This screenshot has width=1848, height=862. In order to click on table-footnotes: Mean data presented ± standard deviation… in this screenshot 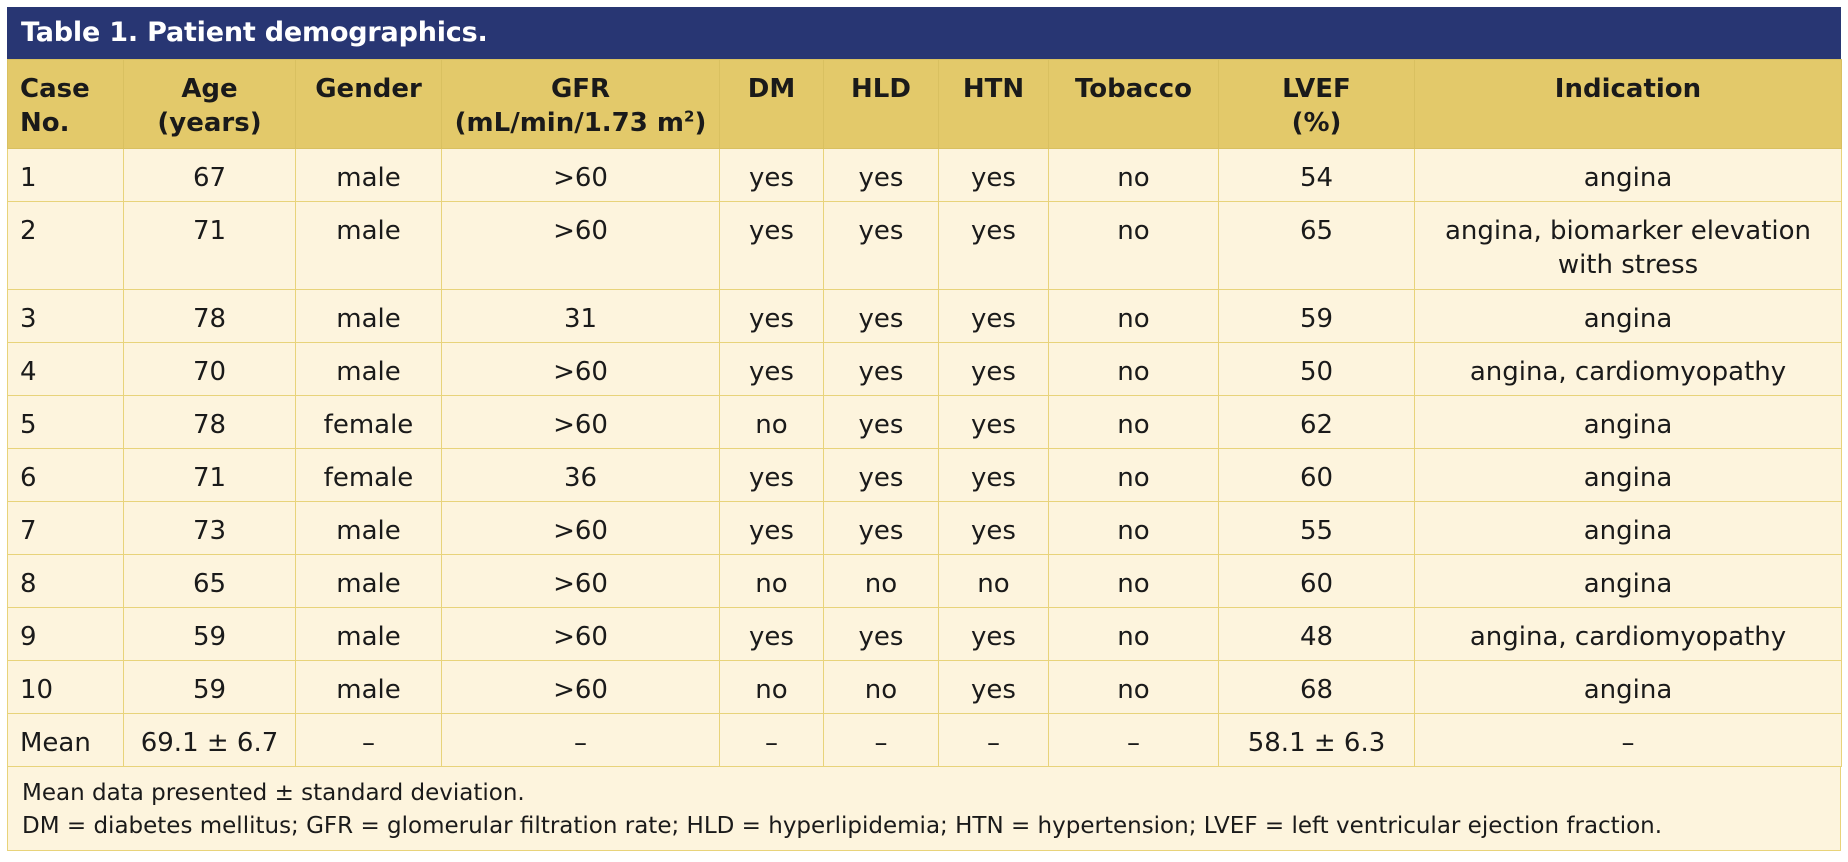, I will do `click(924, 809)`.